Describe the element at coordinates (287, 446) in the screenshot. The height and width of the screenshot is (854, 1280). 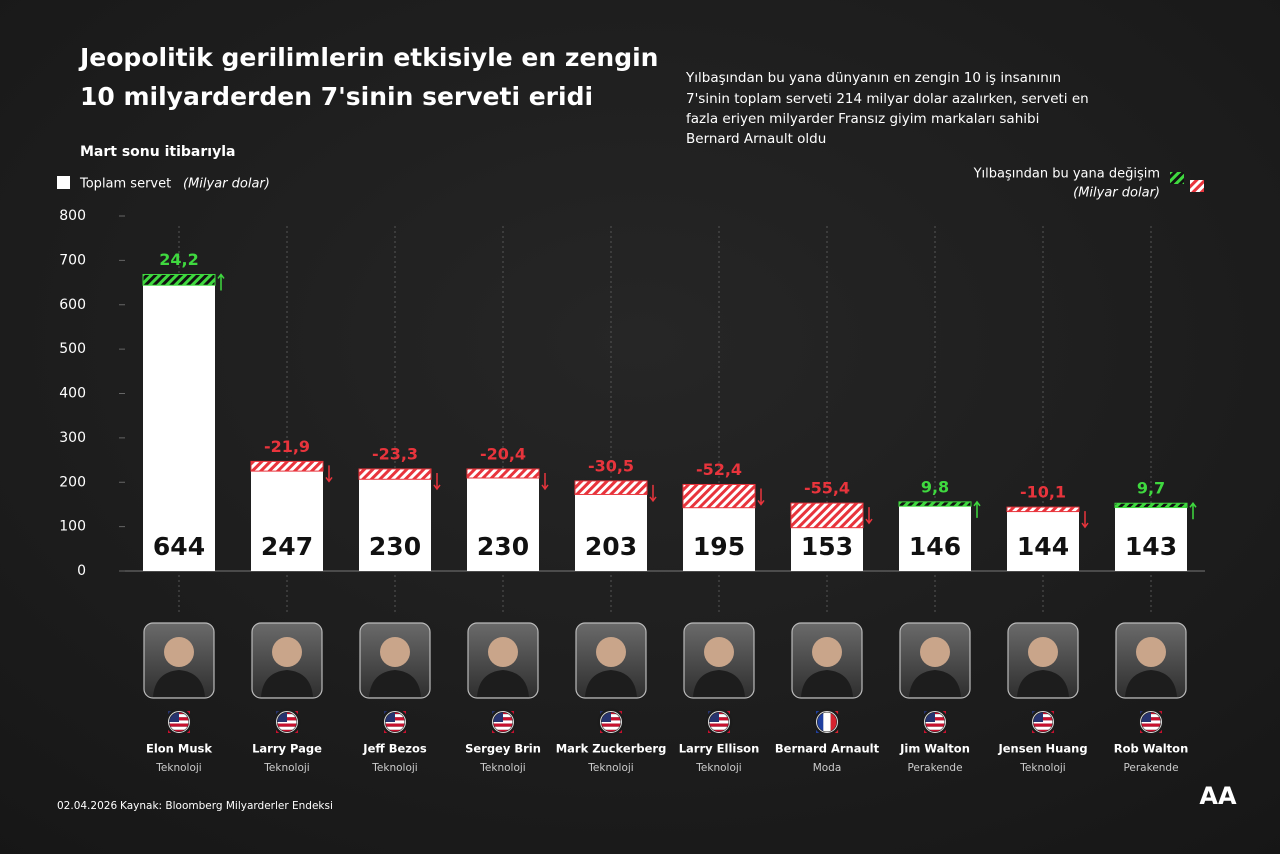
I see `change-label: -21,9` at that location.